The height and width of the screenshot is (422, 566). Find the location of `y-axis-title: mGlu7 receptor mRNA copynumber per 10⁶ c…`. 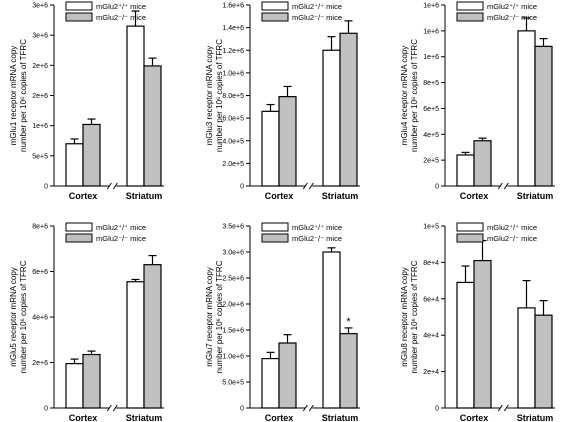

y-axis-title: mGlu7 receptor mRNA copynumber per 10⁶ c… is located at coordinates (214, 316).